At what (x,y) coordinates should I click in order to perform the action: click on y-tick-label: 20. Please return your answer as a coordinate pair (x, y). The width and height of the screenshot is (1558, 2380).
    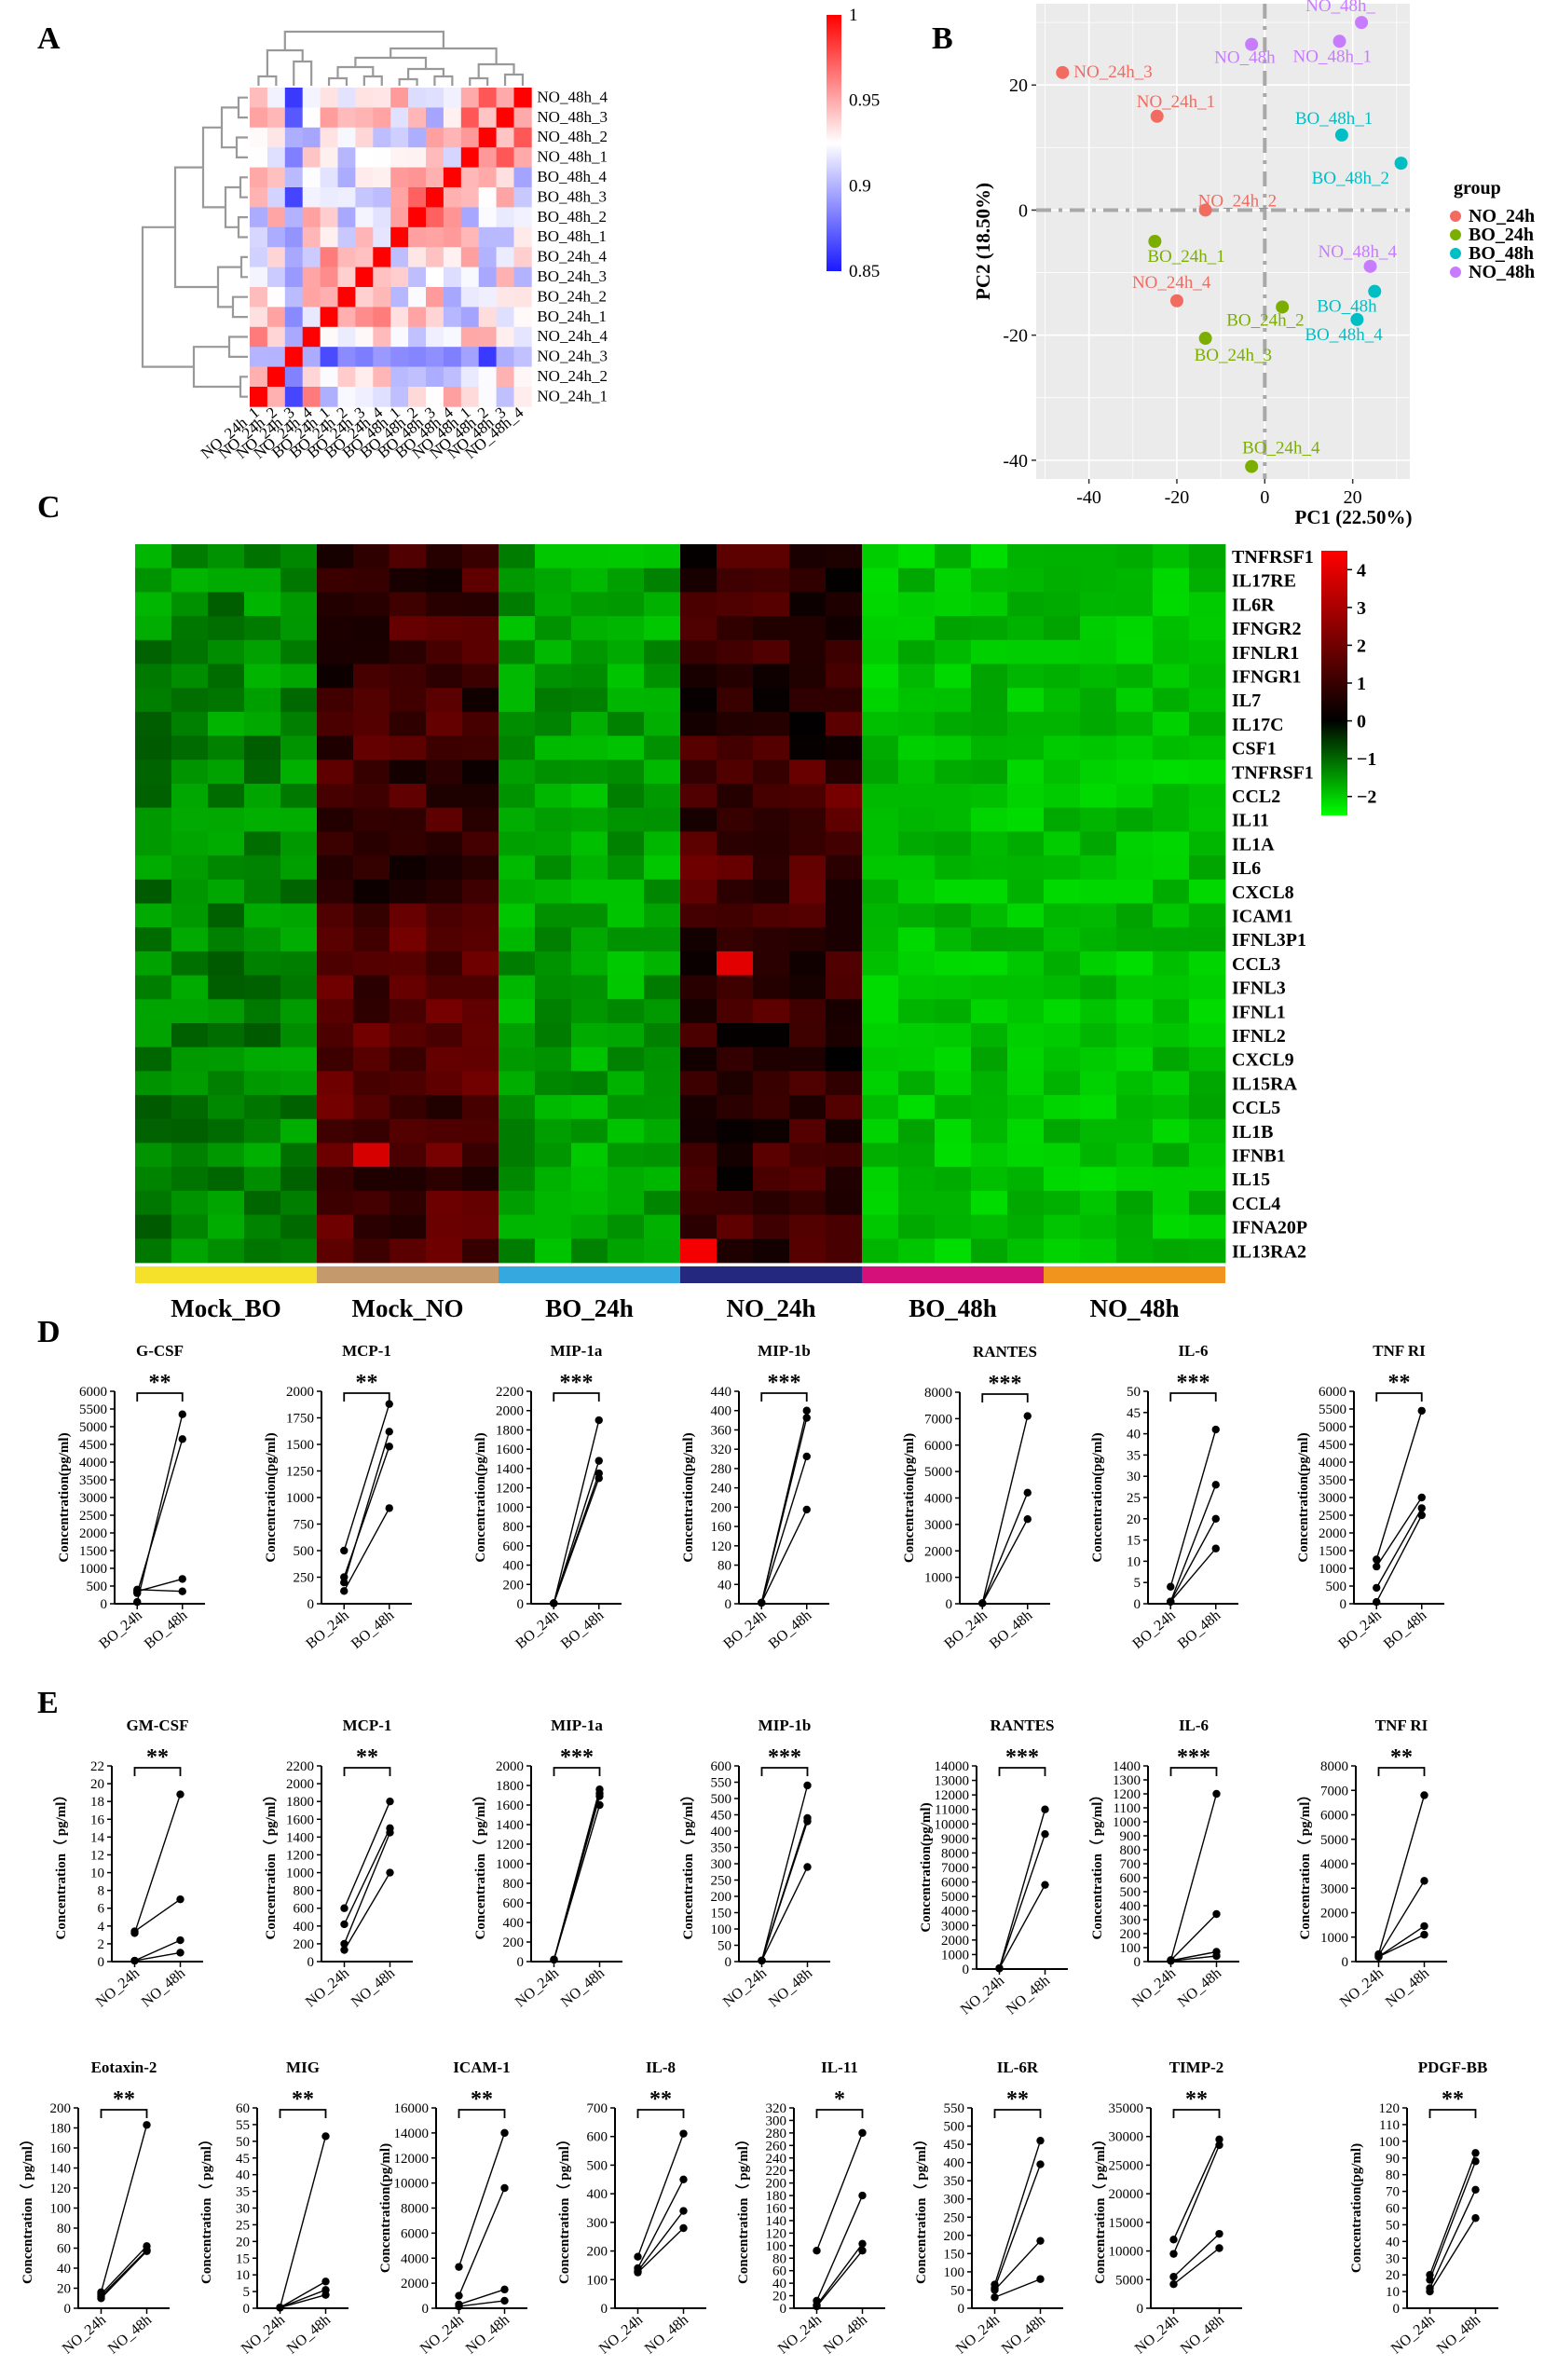
    Looking at the image, I should click on (243, 2242).